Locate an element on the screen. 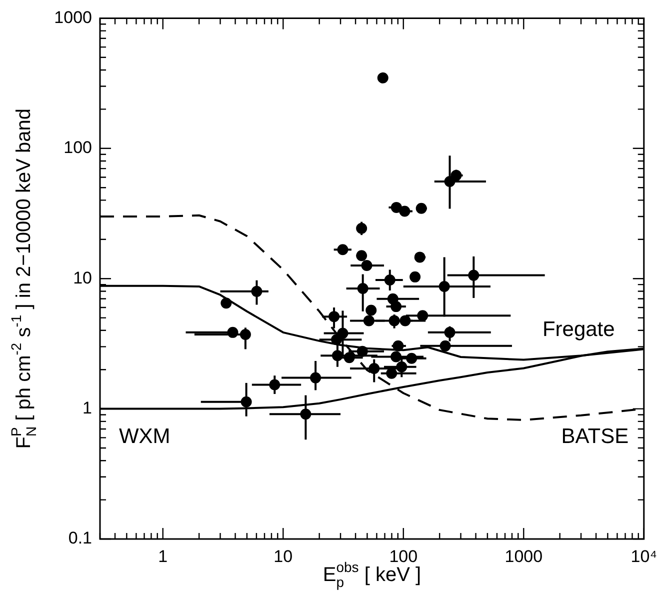  x-tick-label: 1 is located at coordinates (163, 556).